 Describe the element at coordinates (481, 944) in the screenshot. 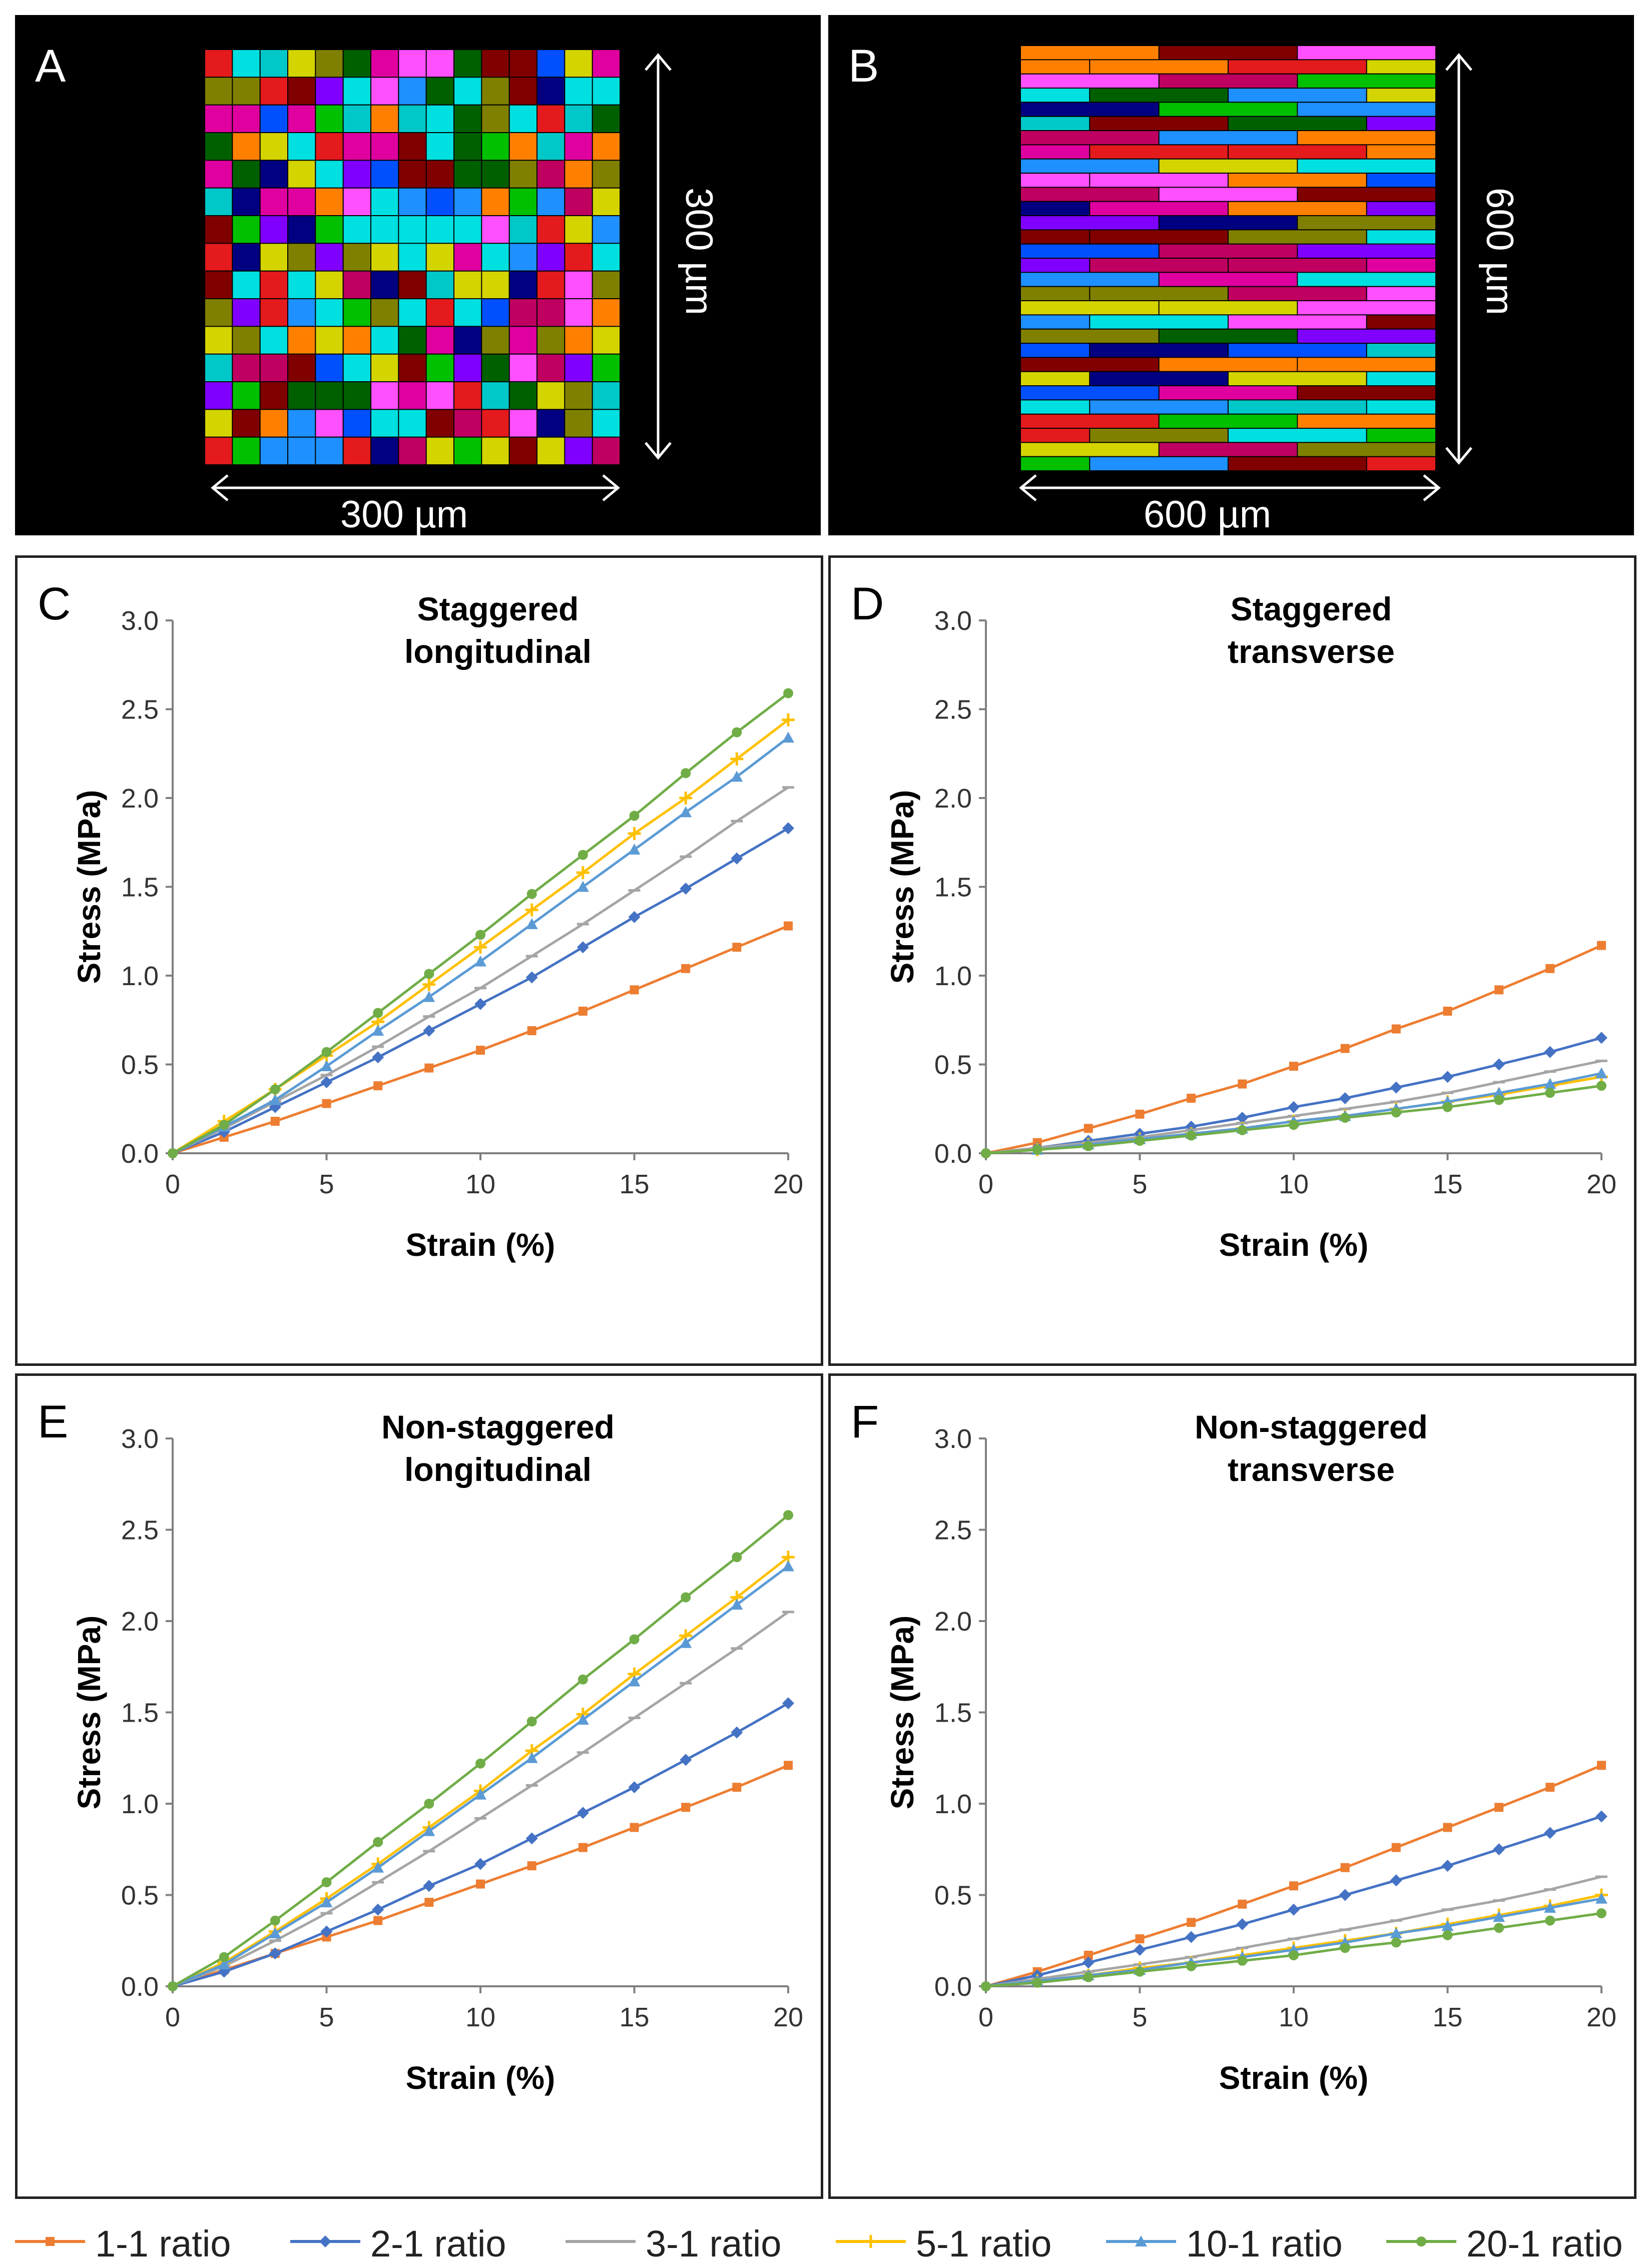

I see `series-10-1-ratio` at that location.